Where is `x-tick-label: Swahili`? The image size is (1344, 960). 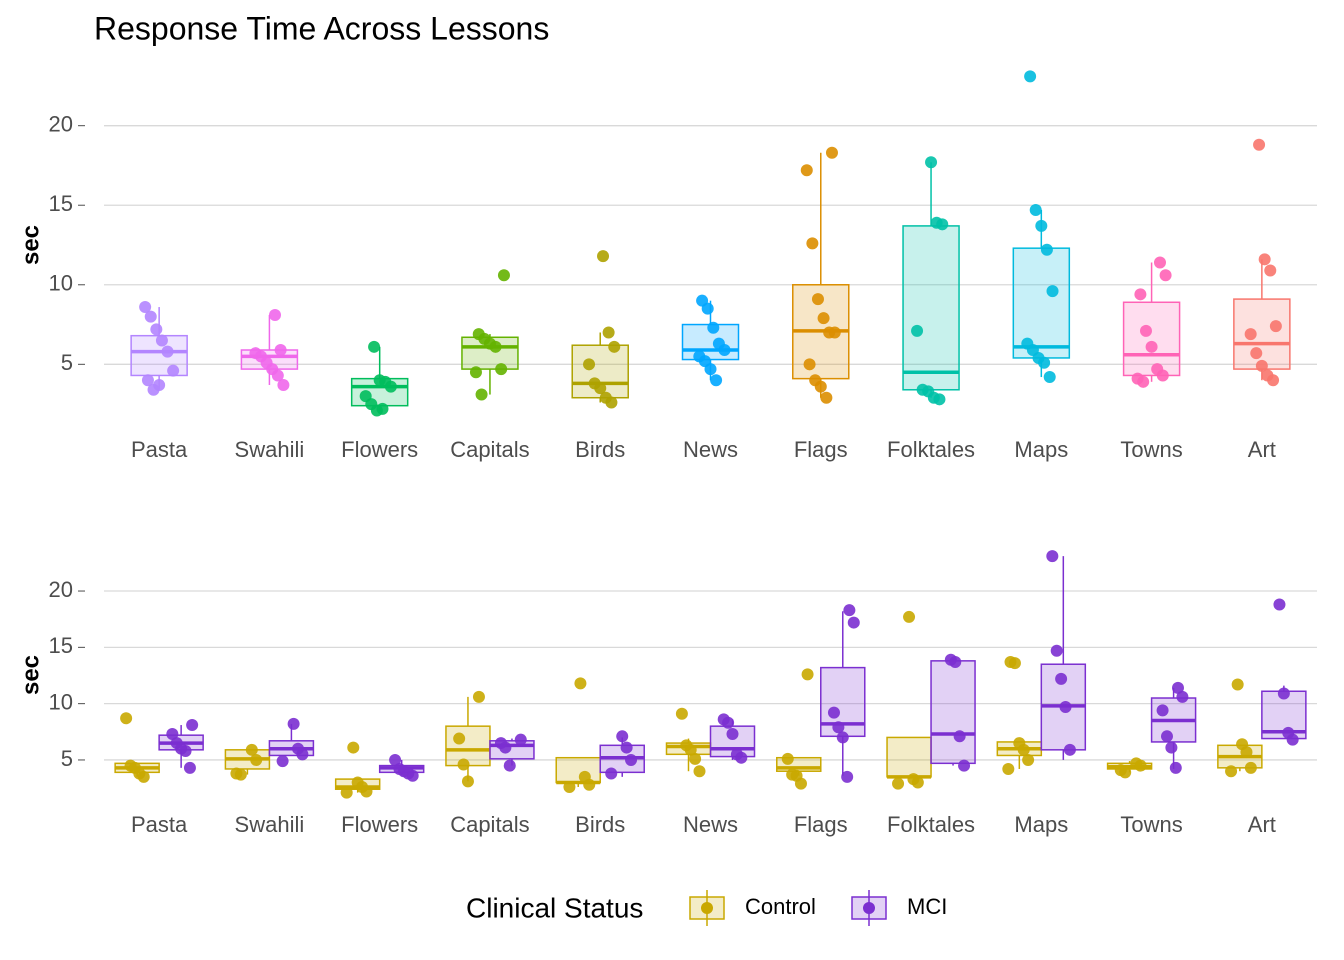 x-tick-label: Swahili is located at coordinates (270, 824).